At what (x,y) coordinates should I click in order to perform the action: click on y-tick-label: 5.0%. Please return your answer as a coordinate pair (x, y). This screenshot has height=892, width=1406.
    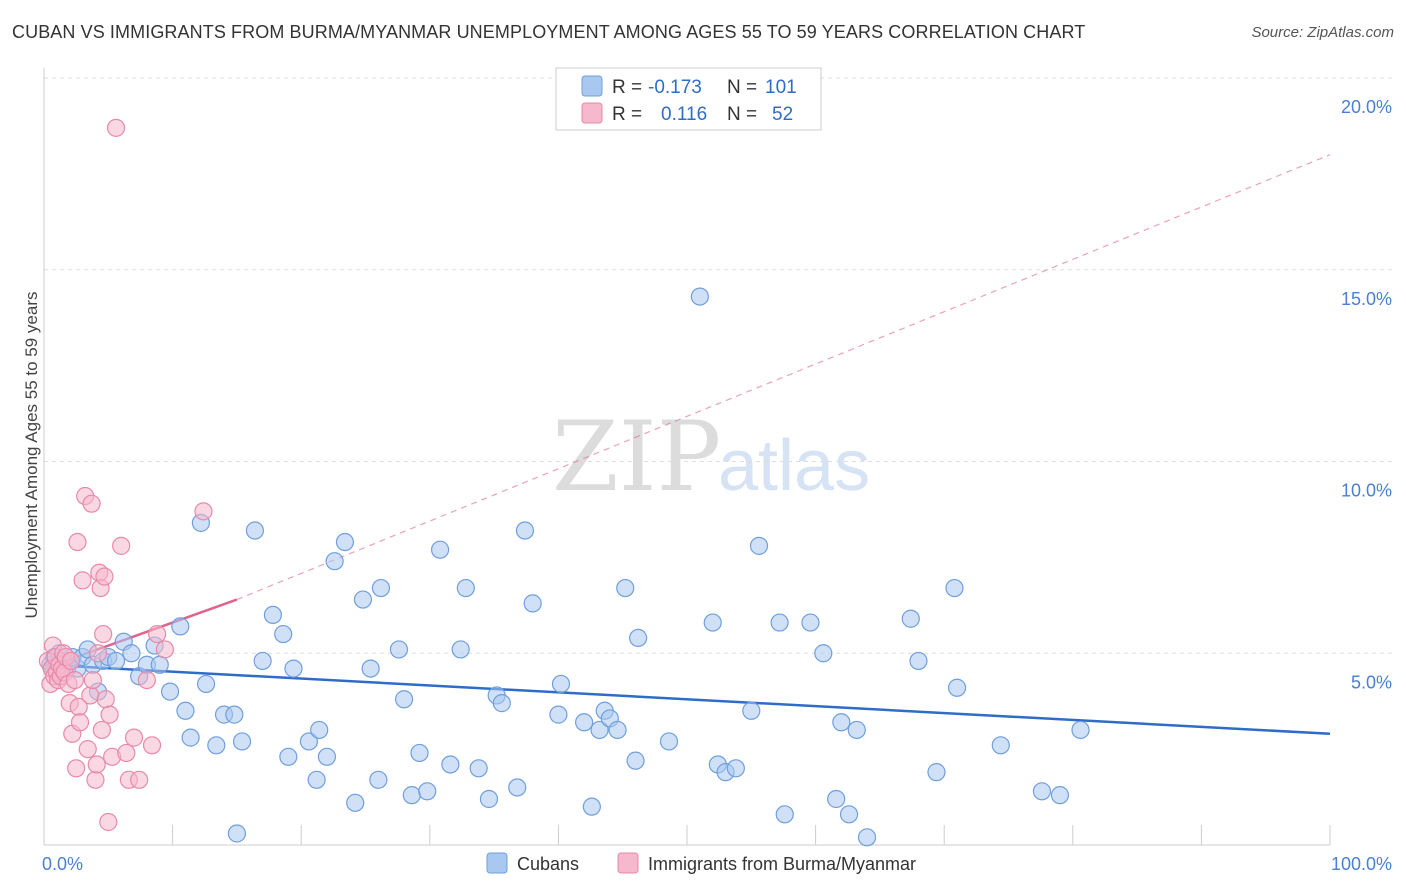
    Looking at the image, I should click on (1371, 682).